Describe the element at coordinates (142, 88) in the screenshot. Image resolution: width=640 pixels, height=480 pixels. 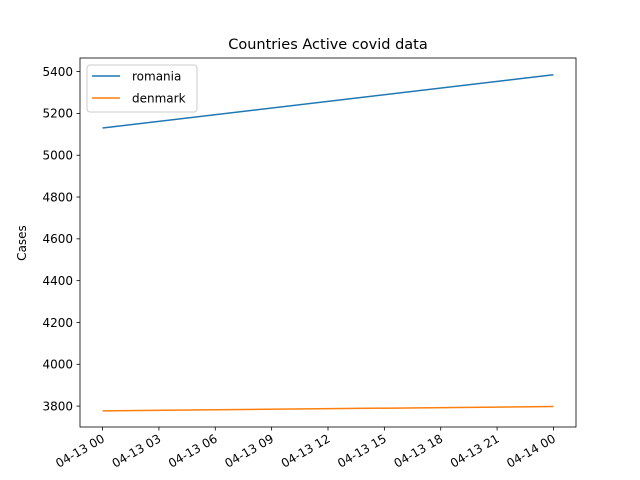
I see `legend: romania denmark` at that location.